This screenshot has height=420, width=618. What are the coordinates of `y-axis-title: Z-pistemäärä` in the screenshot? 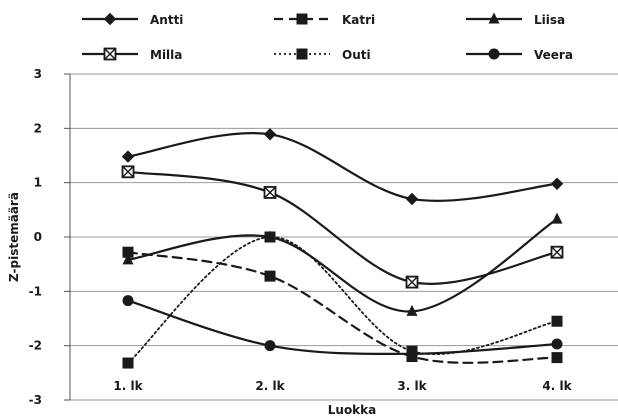 It's located at (14, 237).